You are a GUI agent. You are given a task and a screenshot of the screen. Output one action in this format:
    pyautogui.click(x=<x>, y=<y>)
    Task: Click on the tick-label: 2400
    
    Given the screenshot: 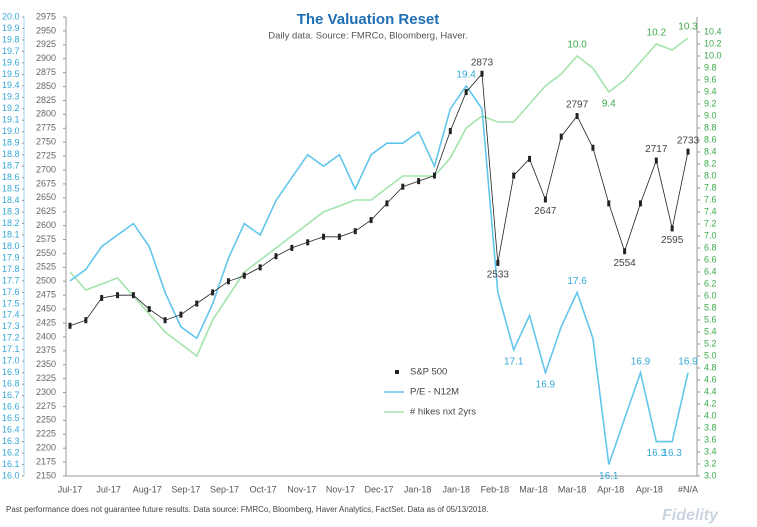 What is the action you would take?
    pyautogui.click(x=46, y=336)
    